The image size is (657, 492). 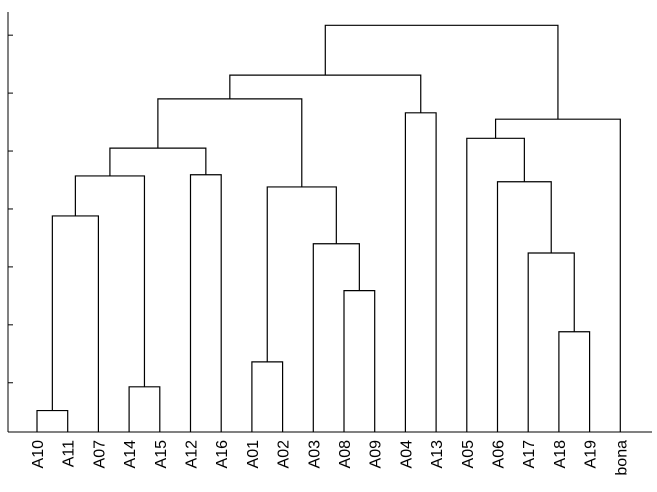 What do you see at coordinates (284, 454) in the screenshot?
I see `leaf-label: A02` at bounding box center [284, 454].